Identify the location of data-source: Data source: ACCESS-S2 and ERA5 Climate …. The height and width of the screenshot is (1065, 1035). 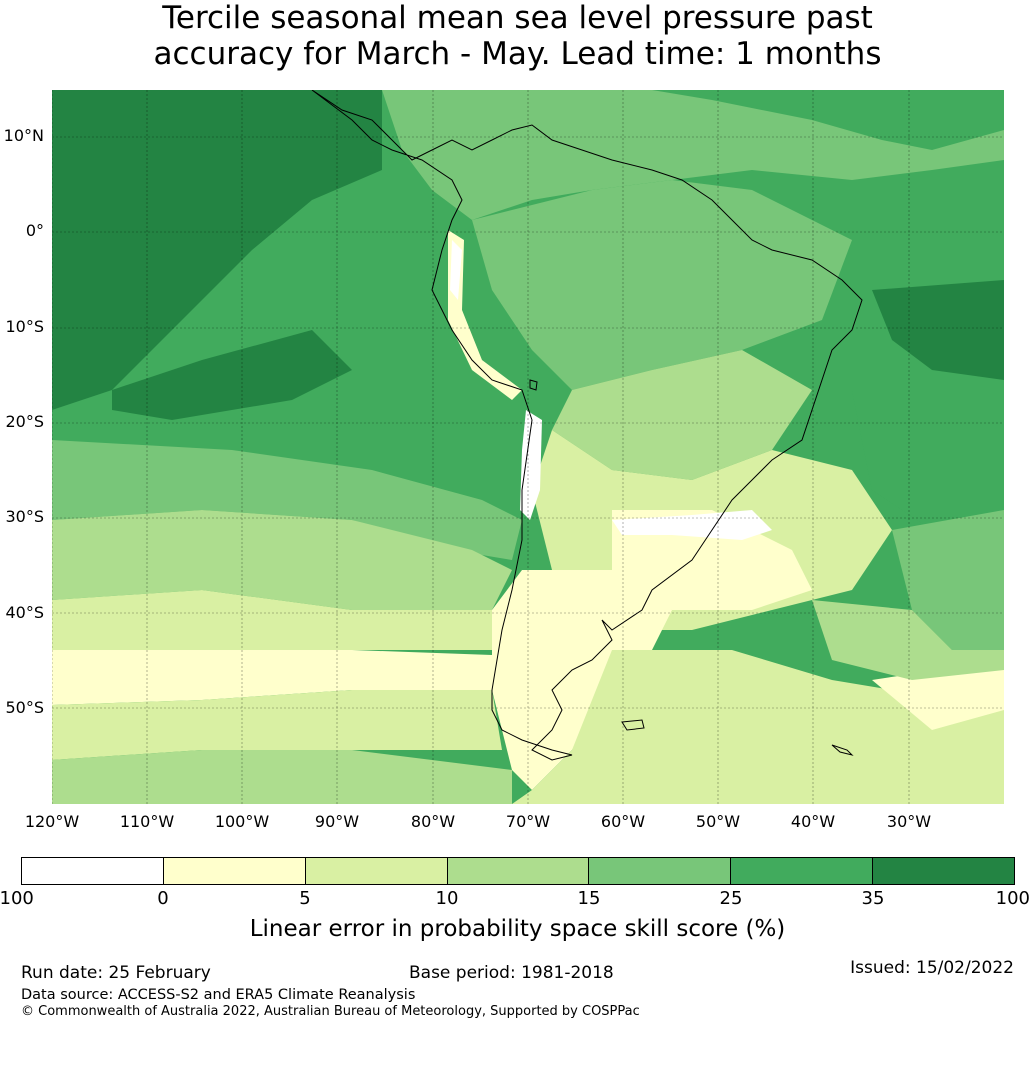
(218, 995).